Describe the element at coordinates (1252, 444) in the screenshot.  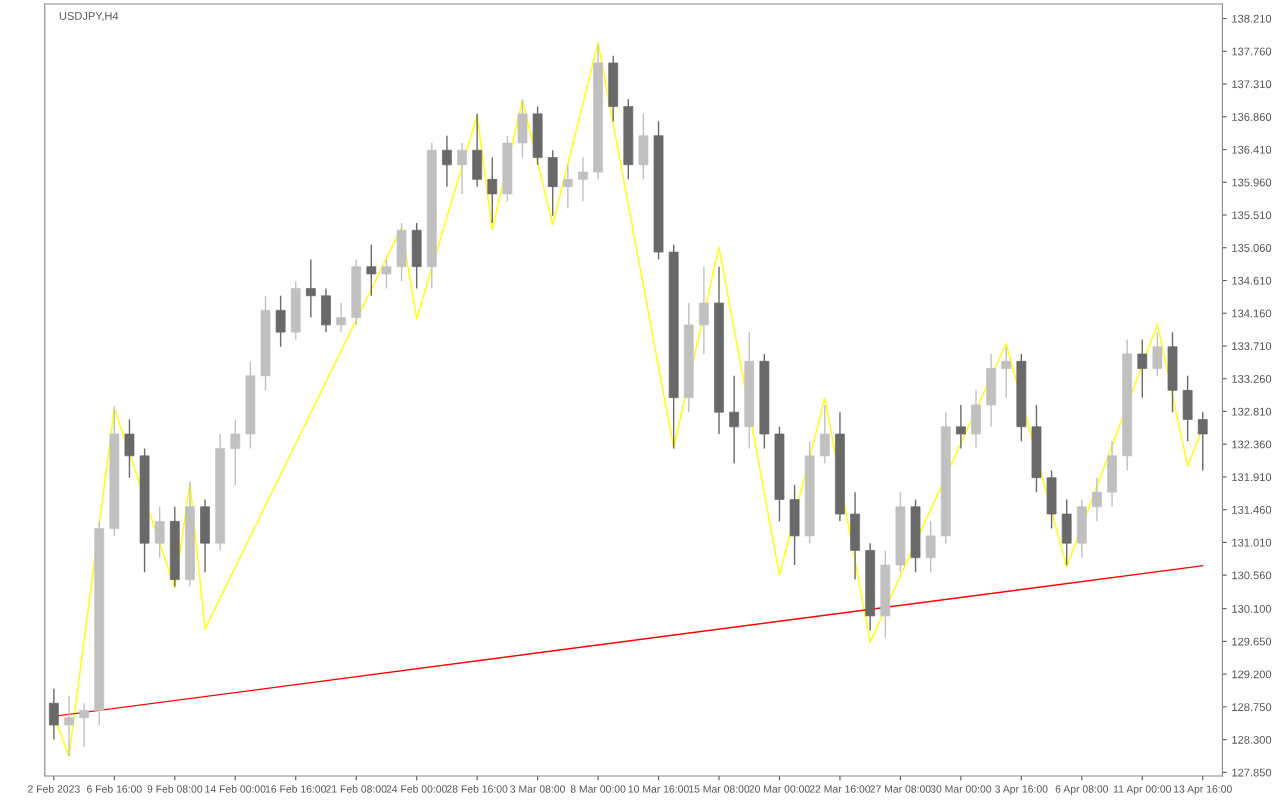
I see `y-tick-label: 132.360` at that location.